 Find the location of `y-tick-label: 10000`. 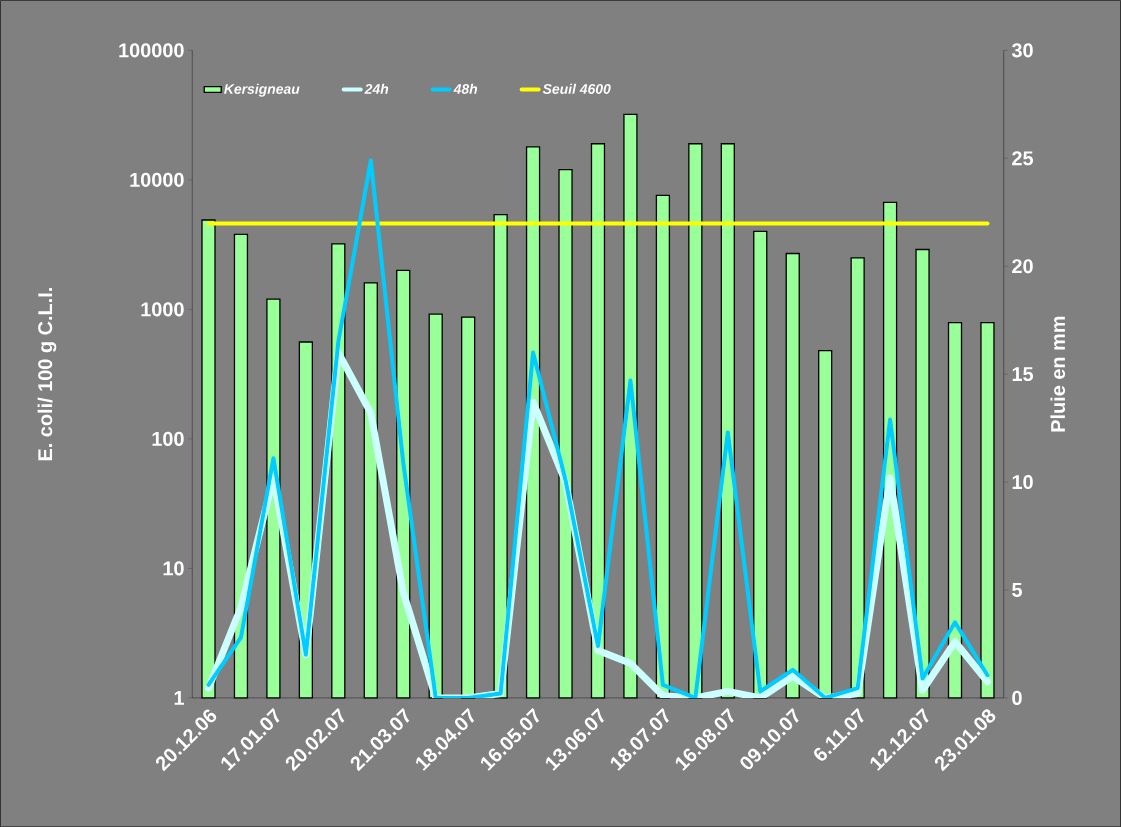

y-tick-label: 10000 is located at coordinates (157, 179).